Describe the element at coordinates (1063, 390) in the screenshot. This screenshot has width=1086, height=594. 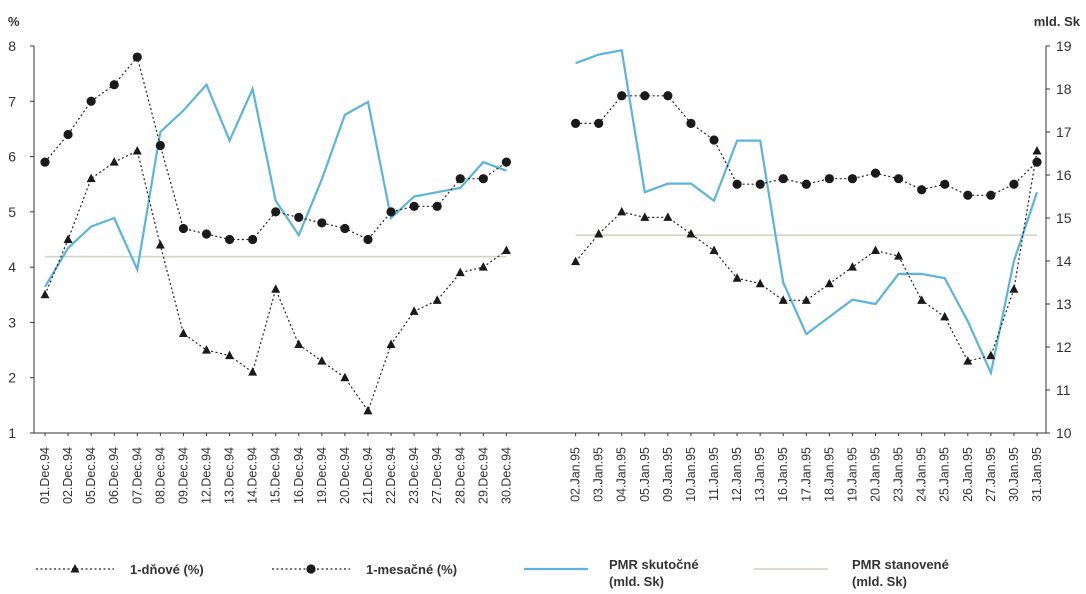
I see `right-tick-label: 11` at that location.